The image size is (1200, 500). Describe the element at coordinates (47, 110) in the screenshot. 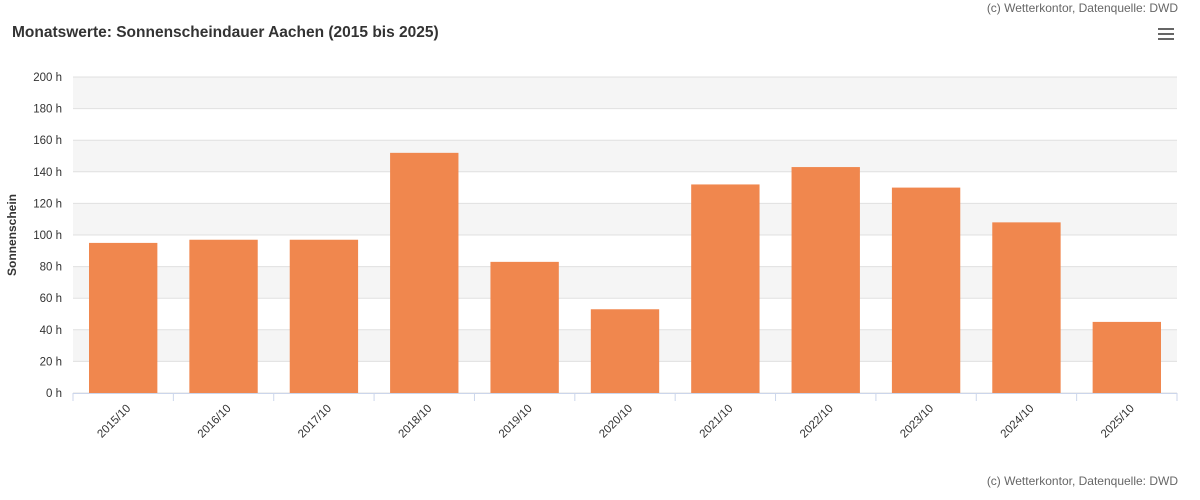

I see `y-tick-label: 180 h` at that location.